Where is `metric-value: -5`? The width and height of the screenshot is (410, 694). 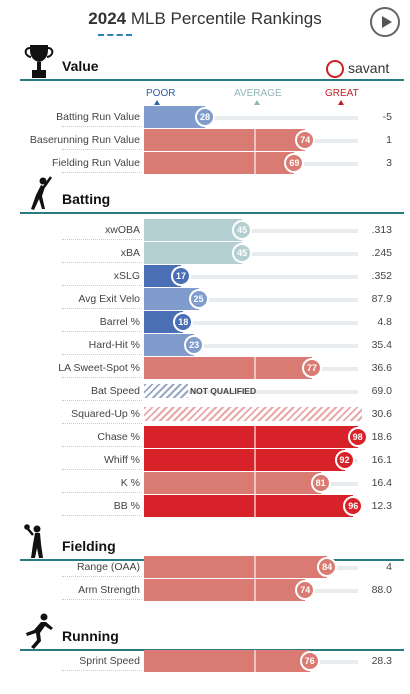
metric-value: -5 is located at coordinates (387, 117).